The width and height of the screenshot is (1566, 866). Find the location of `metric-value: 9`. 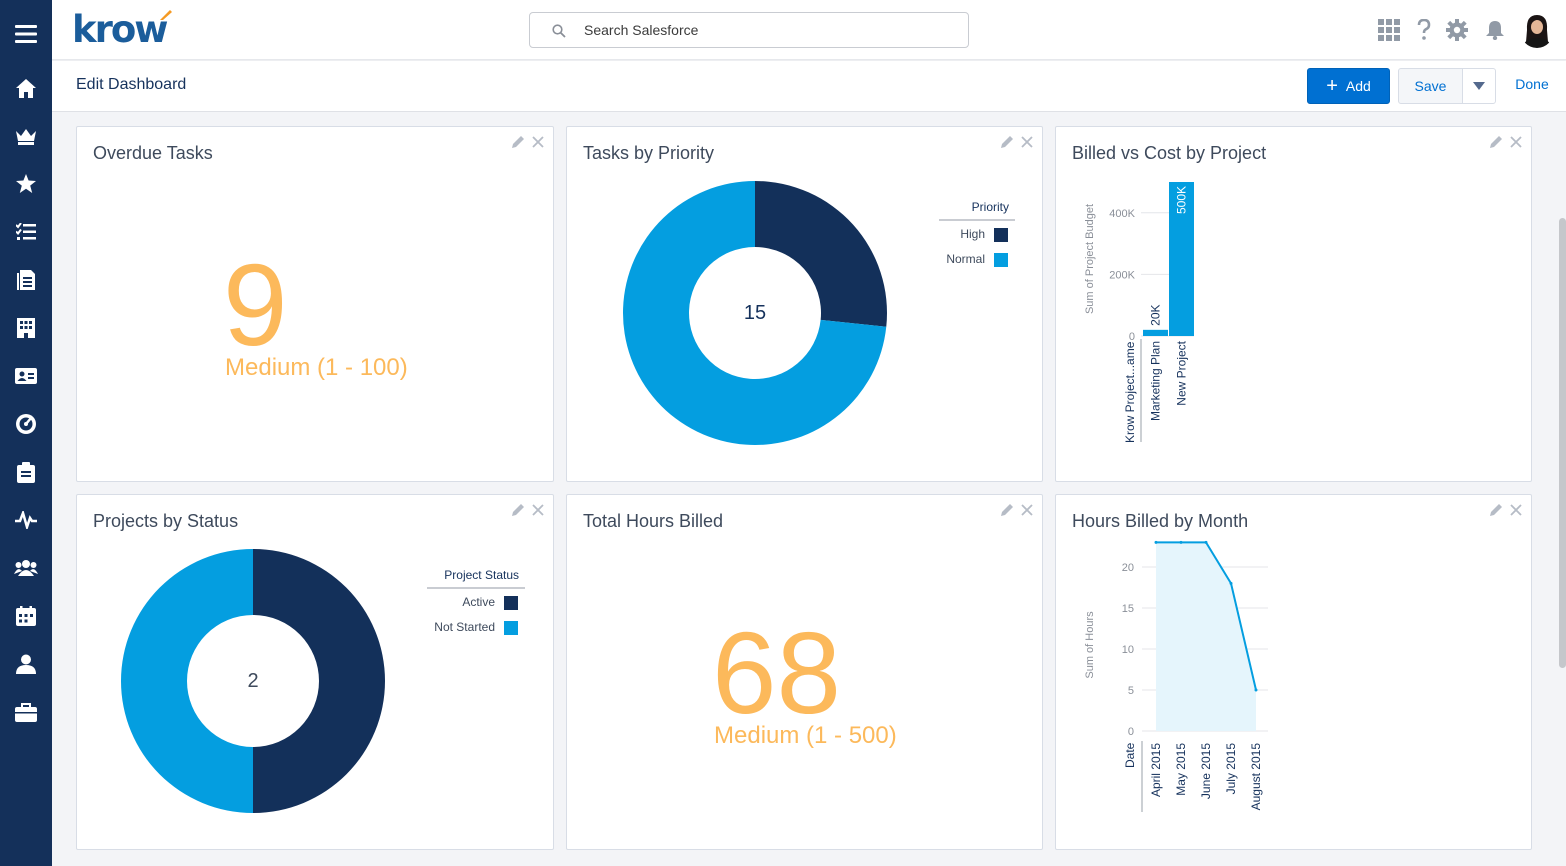

metric-value: 9 is located at coordinates (255, 305).